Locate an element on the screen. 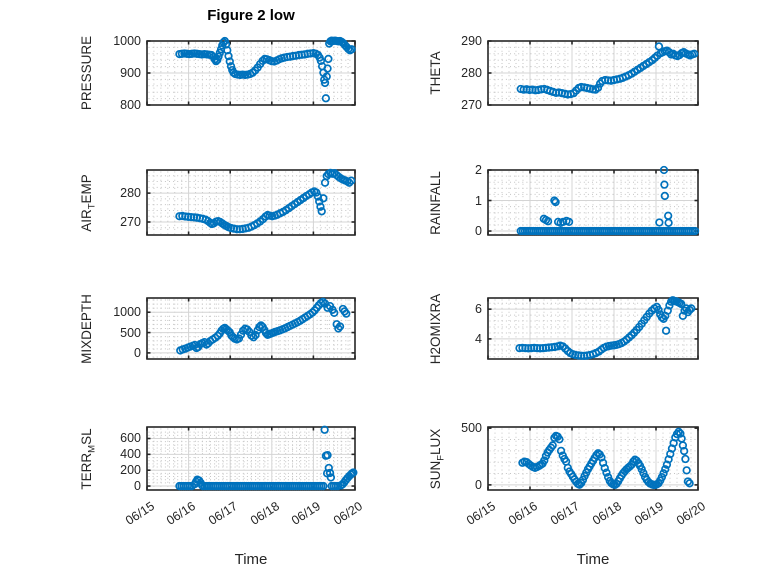  y-tick-label: 400 is located at coordinates (130, 454).